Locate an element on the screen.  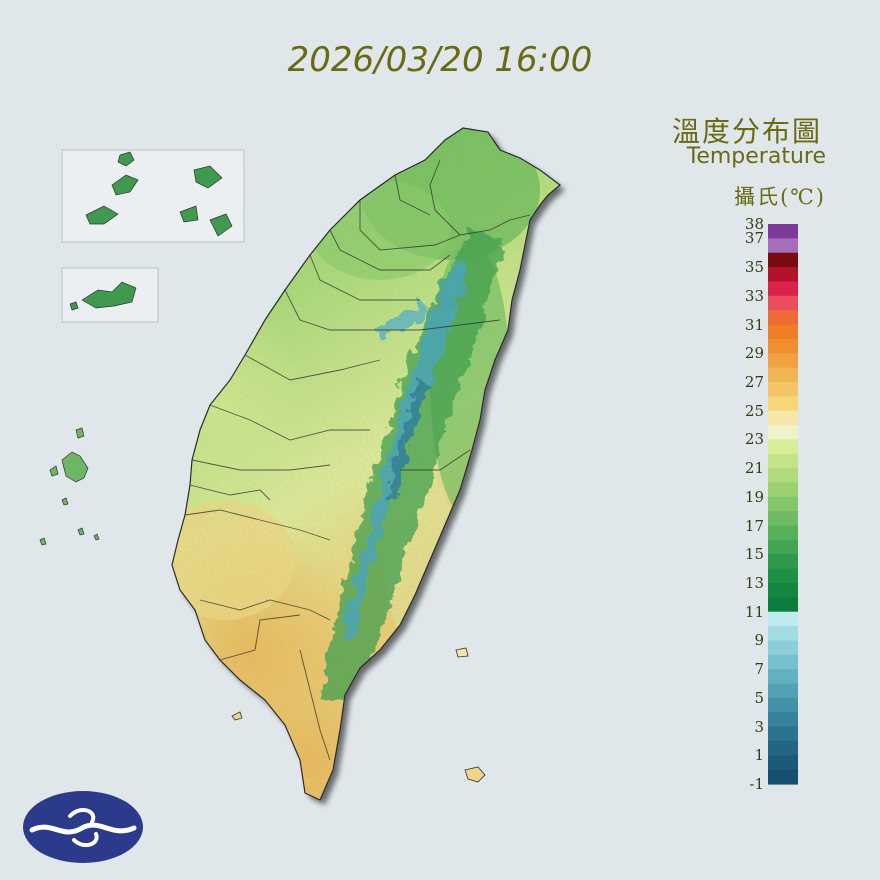
green-island is located at coordinates (462, 652).